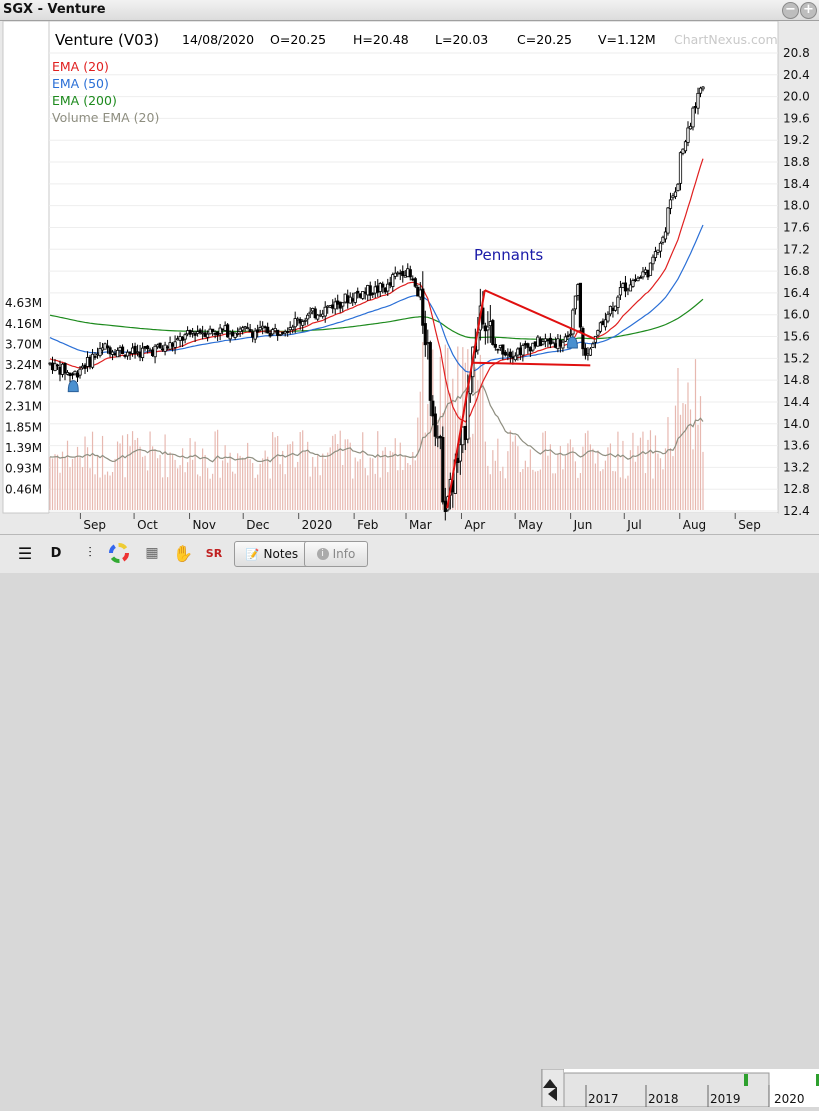 This screenshot has width=819, height=1111. What do you see at coordinates (796, 249) in the screenshot?
I see `price-tick-label: 17.2` at bounding box center [796, 249].